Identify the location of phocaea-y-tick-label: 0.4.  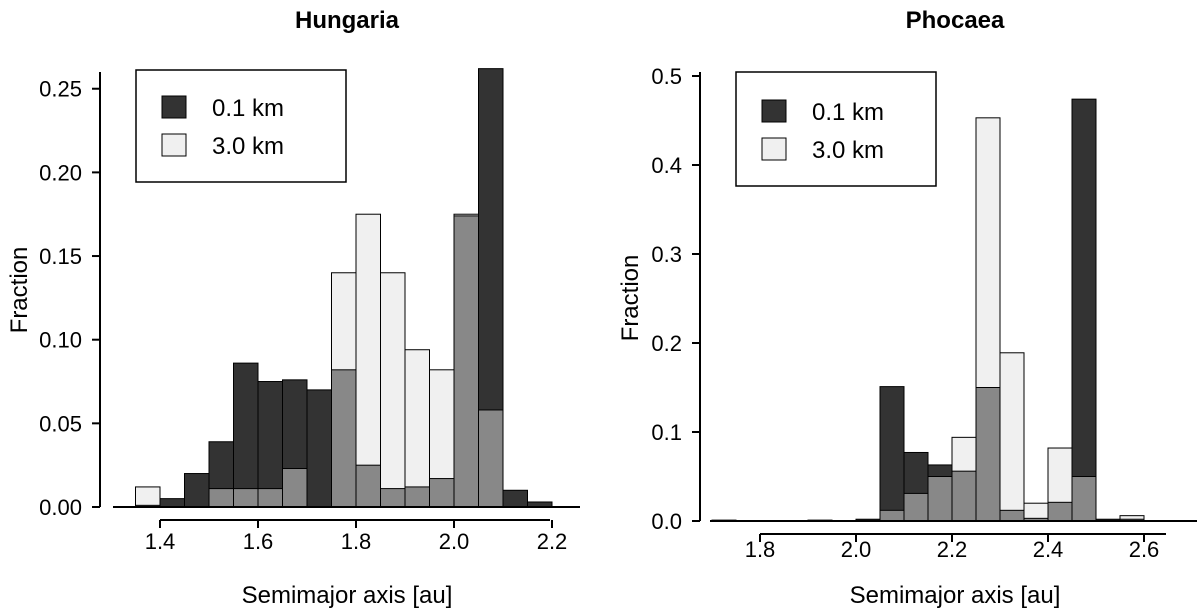
(666, 165).